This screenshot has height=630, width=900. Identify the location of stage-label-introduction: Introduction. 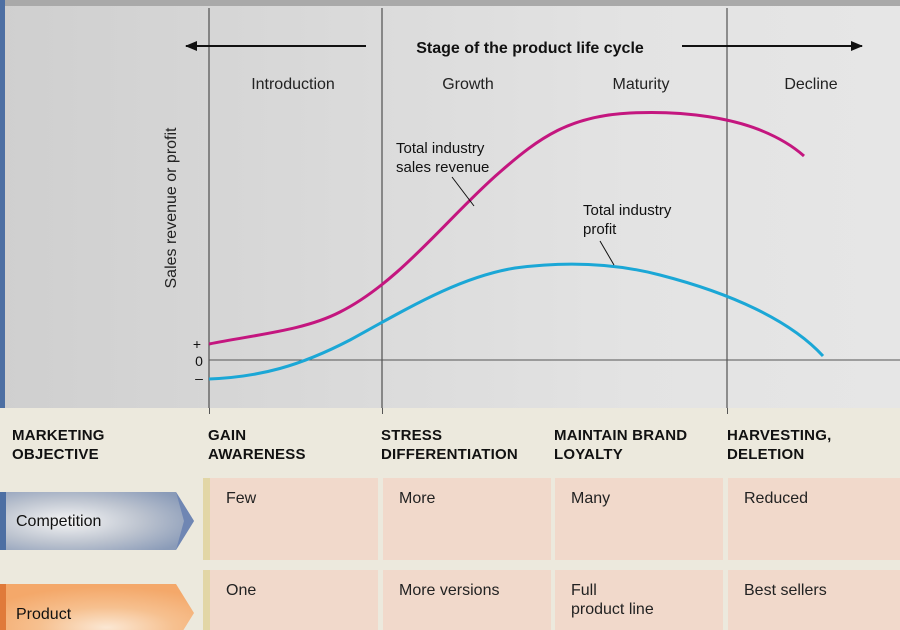
(293, 84).